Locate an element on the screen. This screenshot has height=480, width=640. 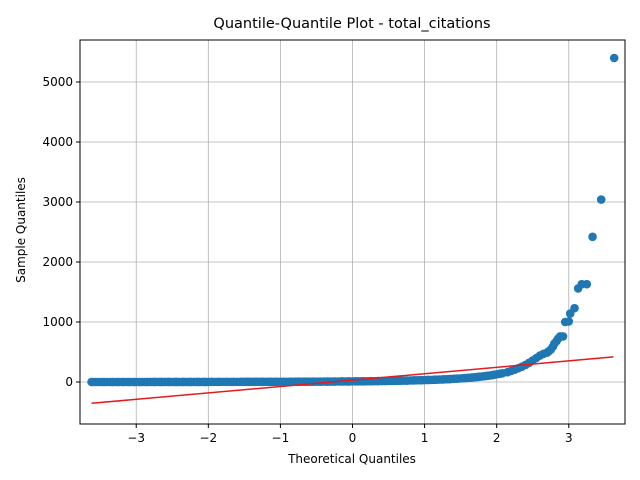
y-tick-label: 0 is located at coordinates (69, 382).